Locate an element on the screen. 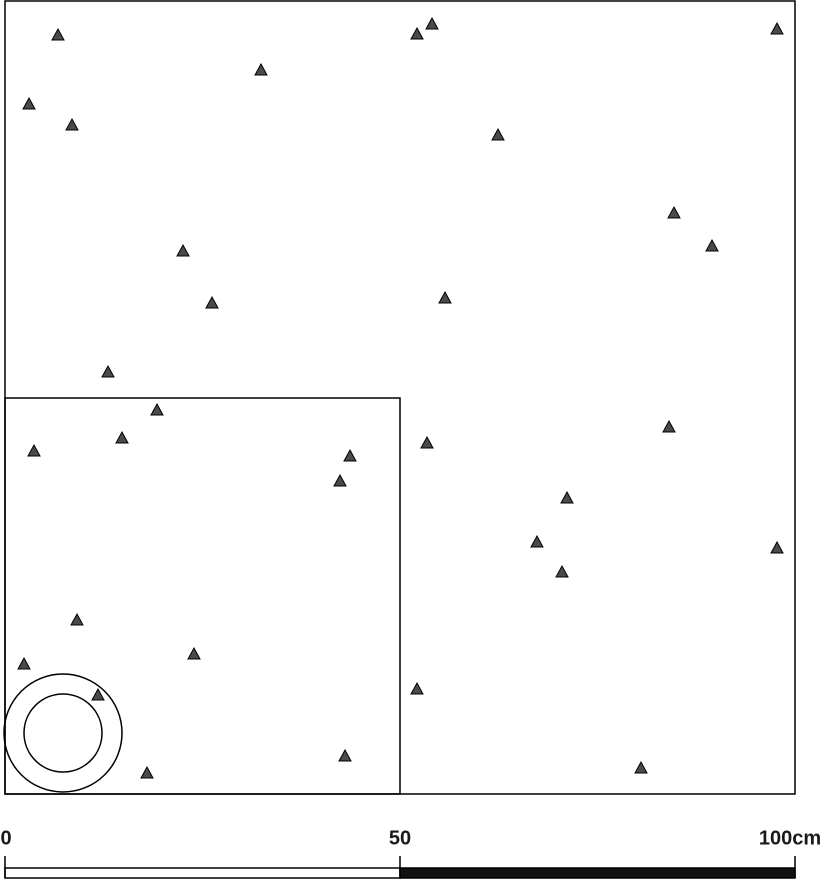  scale-bar: 0 50 100cm is located at coordinates (410, 853).